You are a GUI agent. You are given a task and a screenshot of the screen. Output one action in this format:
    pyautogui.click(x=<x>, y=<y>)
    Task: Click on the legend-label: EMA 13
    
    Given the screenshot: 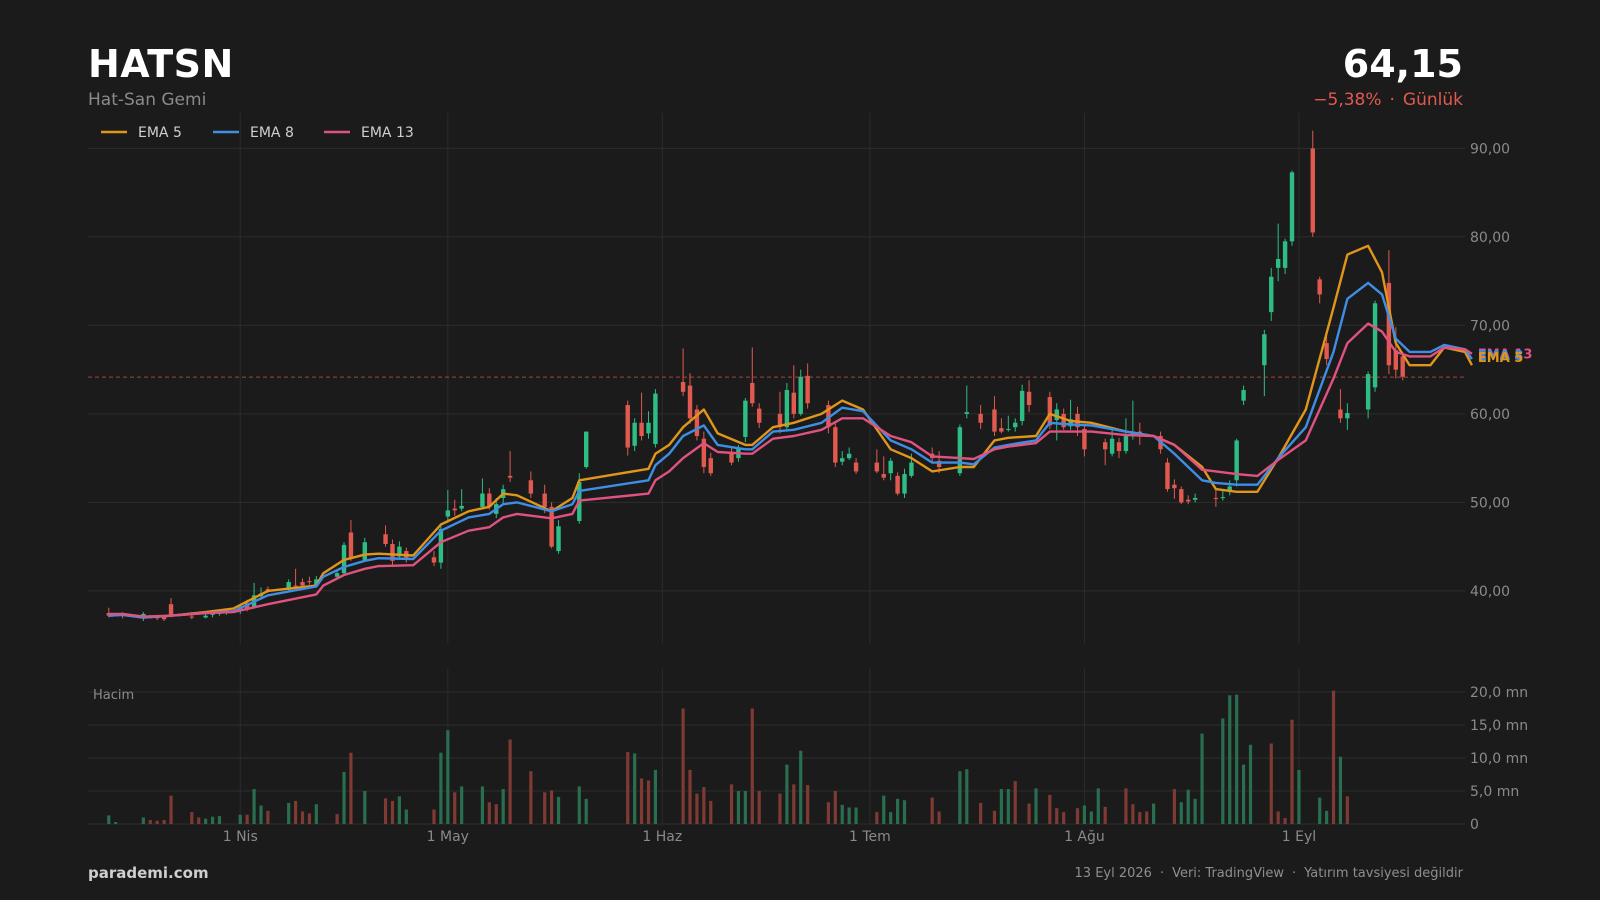 What is the action you would take?
    pyautogui.click(x=387, y=133)
    